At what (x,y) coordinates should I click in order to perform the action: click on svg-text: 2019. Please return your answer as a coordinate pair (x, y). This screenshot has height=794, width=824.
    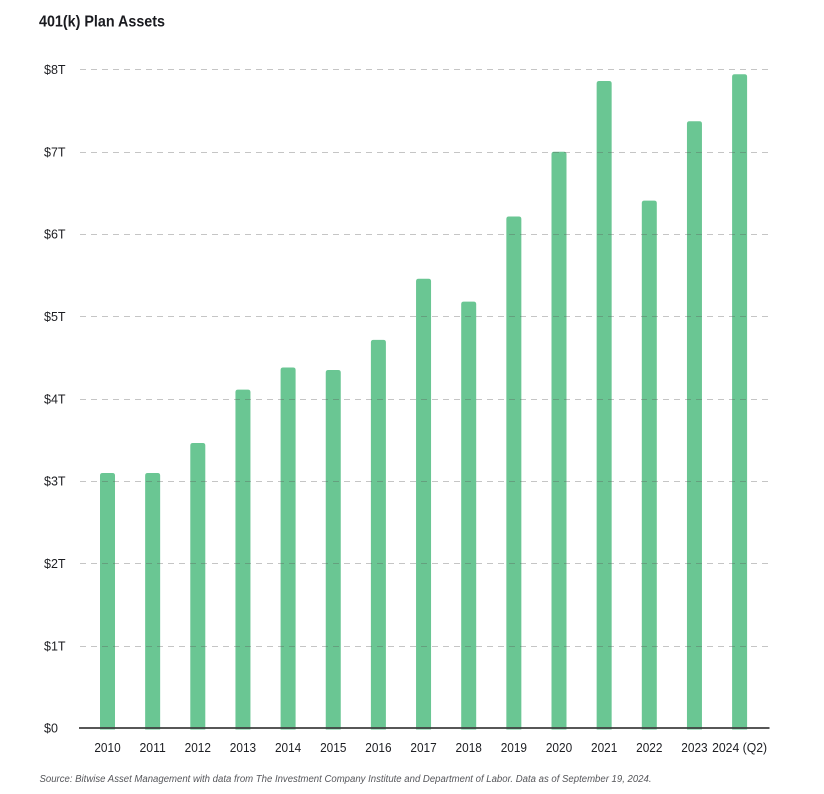
    Looking at the image, I should click on (514, 748).